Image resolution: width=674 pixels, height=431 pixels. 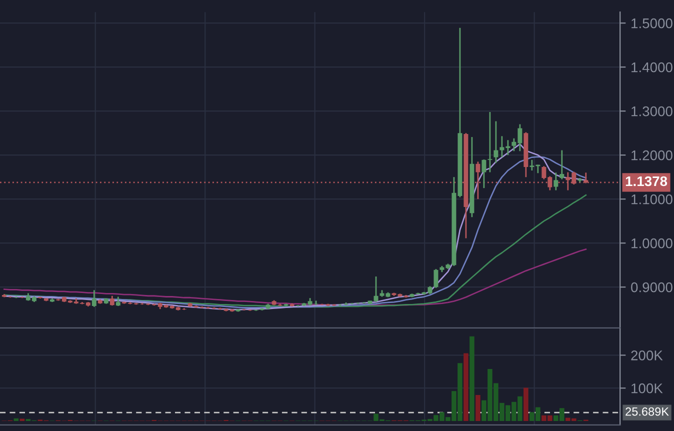 I want to click on ref-line-label: 25.689K, so click(x=647, y=411).